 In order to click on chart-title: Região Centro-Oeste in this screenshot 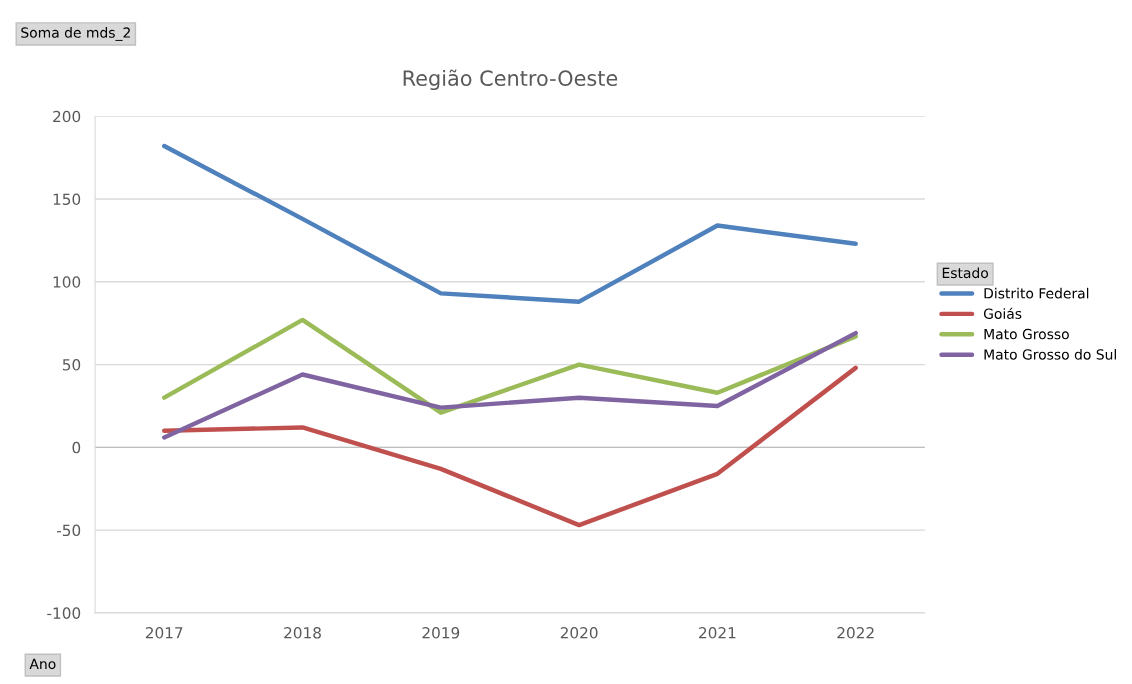, I will do `click(510, 80)`.